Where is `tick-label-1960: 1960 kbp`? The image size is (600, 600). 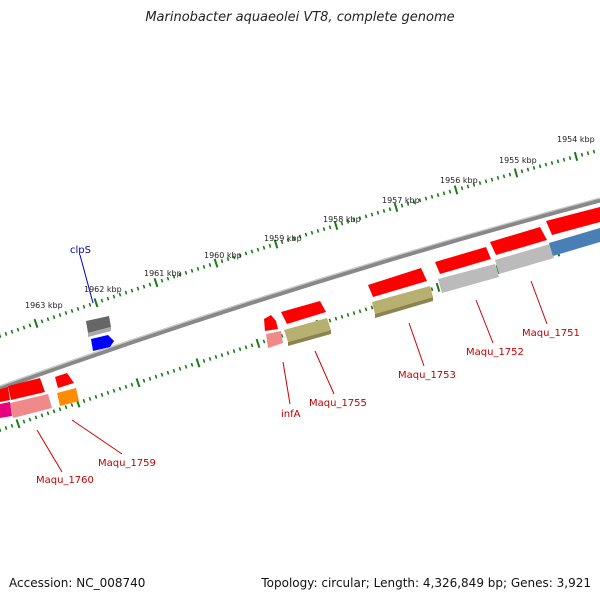 tick-label-1960: 1960 kbp is located at coordinates (223, 255).